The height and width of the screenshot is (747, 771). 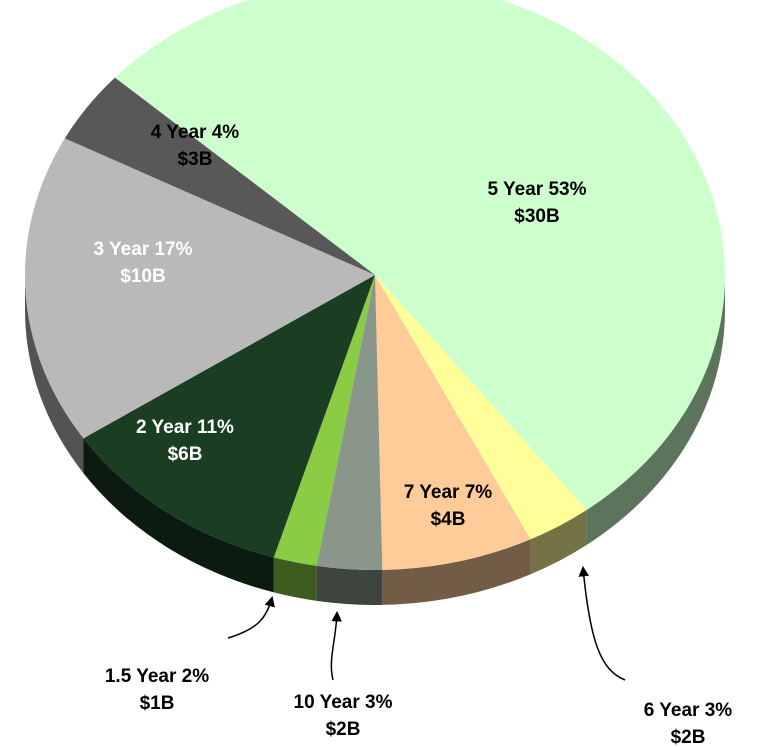 What do you see at coordinates (173, 249) in the screenshot?
I see `value-label: 17%` at bounding box center [173, 249].